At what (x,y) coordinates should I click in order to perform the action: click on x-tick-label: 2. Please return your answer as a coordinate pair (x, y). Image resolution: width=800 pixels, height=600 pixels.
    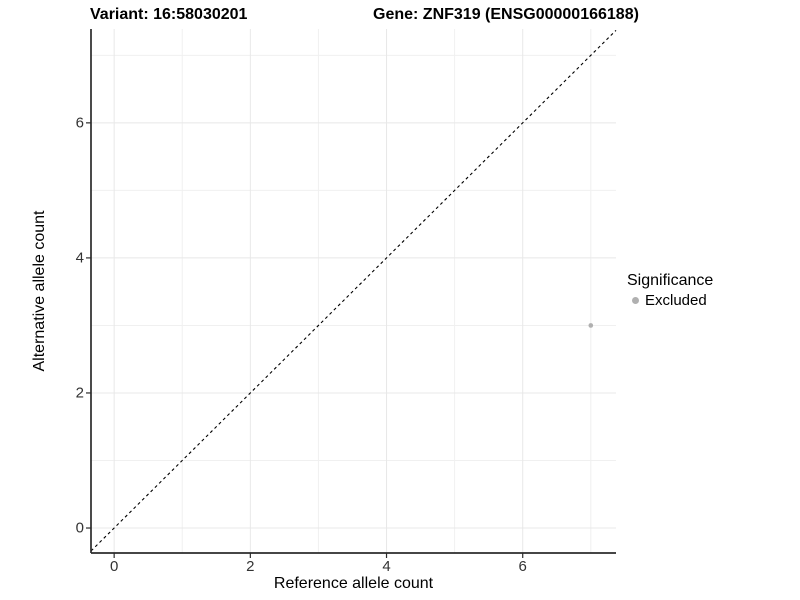
    Looking at the image, I should click on (250, 566).